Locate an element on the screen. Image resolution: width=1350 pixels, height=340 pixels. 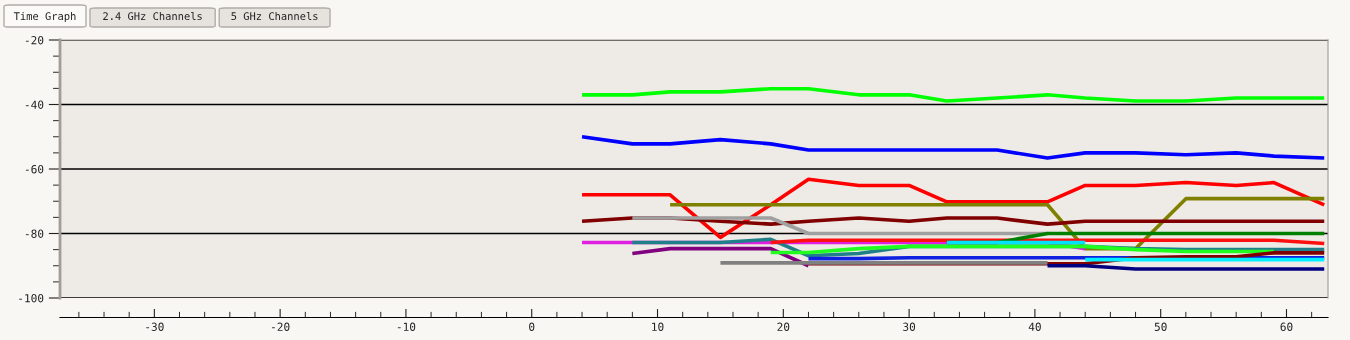
y-tick-label: -20 is located at coordinates (34, 40).